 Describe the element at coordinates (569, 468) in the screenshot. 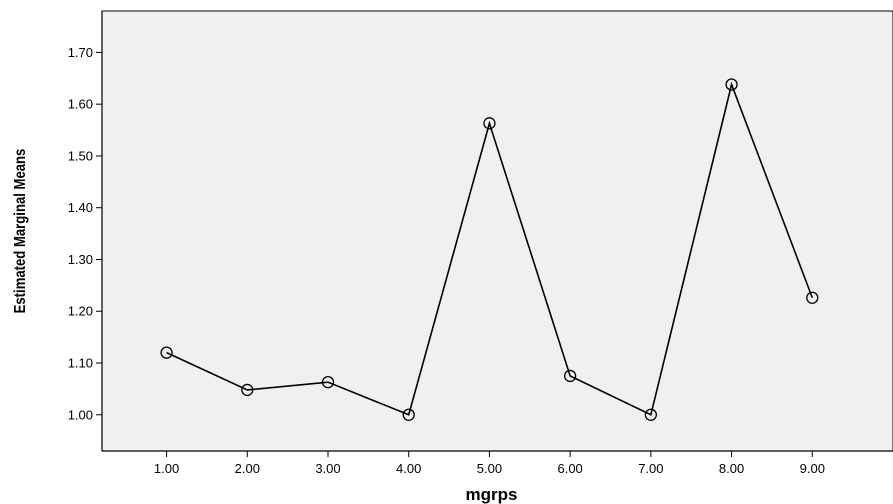

I see `x-tick-label: 6.00` at that location.